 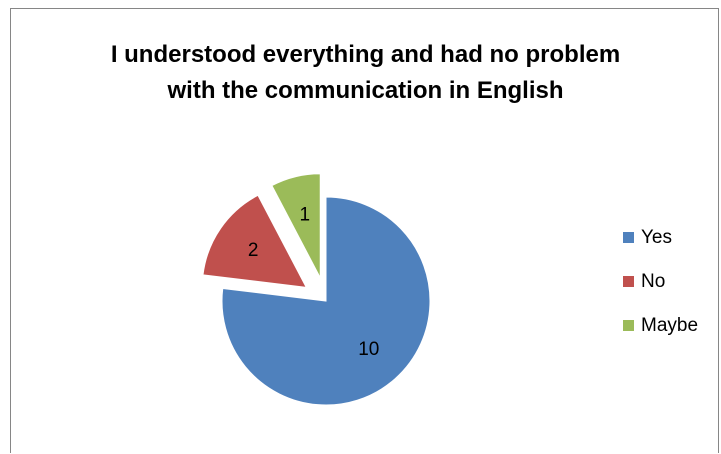 I want to click on legend-label-no: No, so click(x=653, y=281).